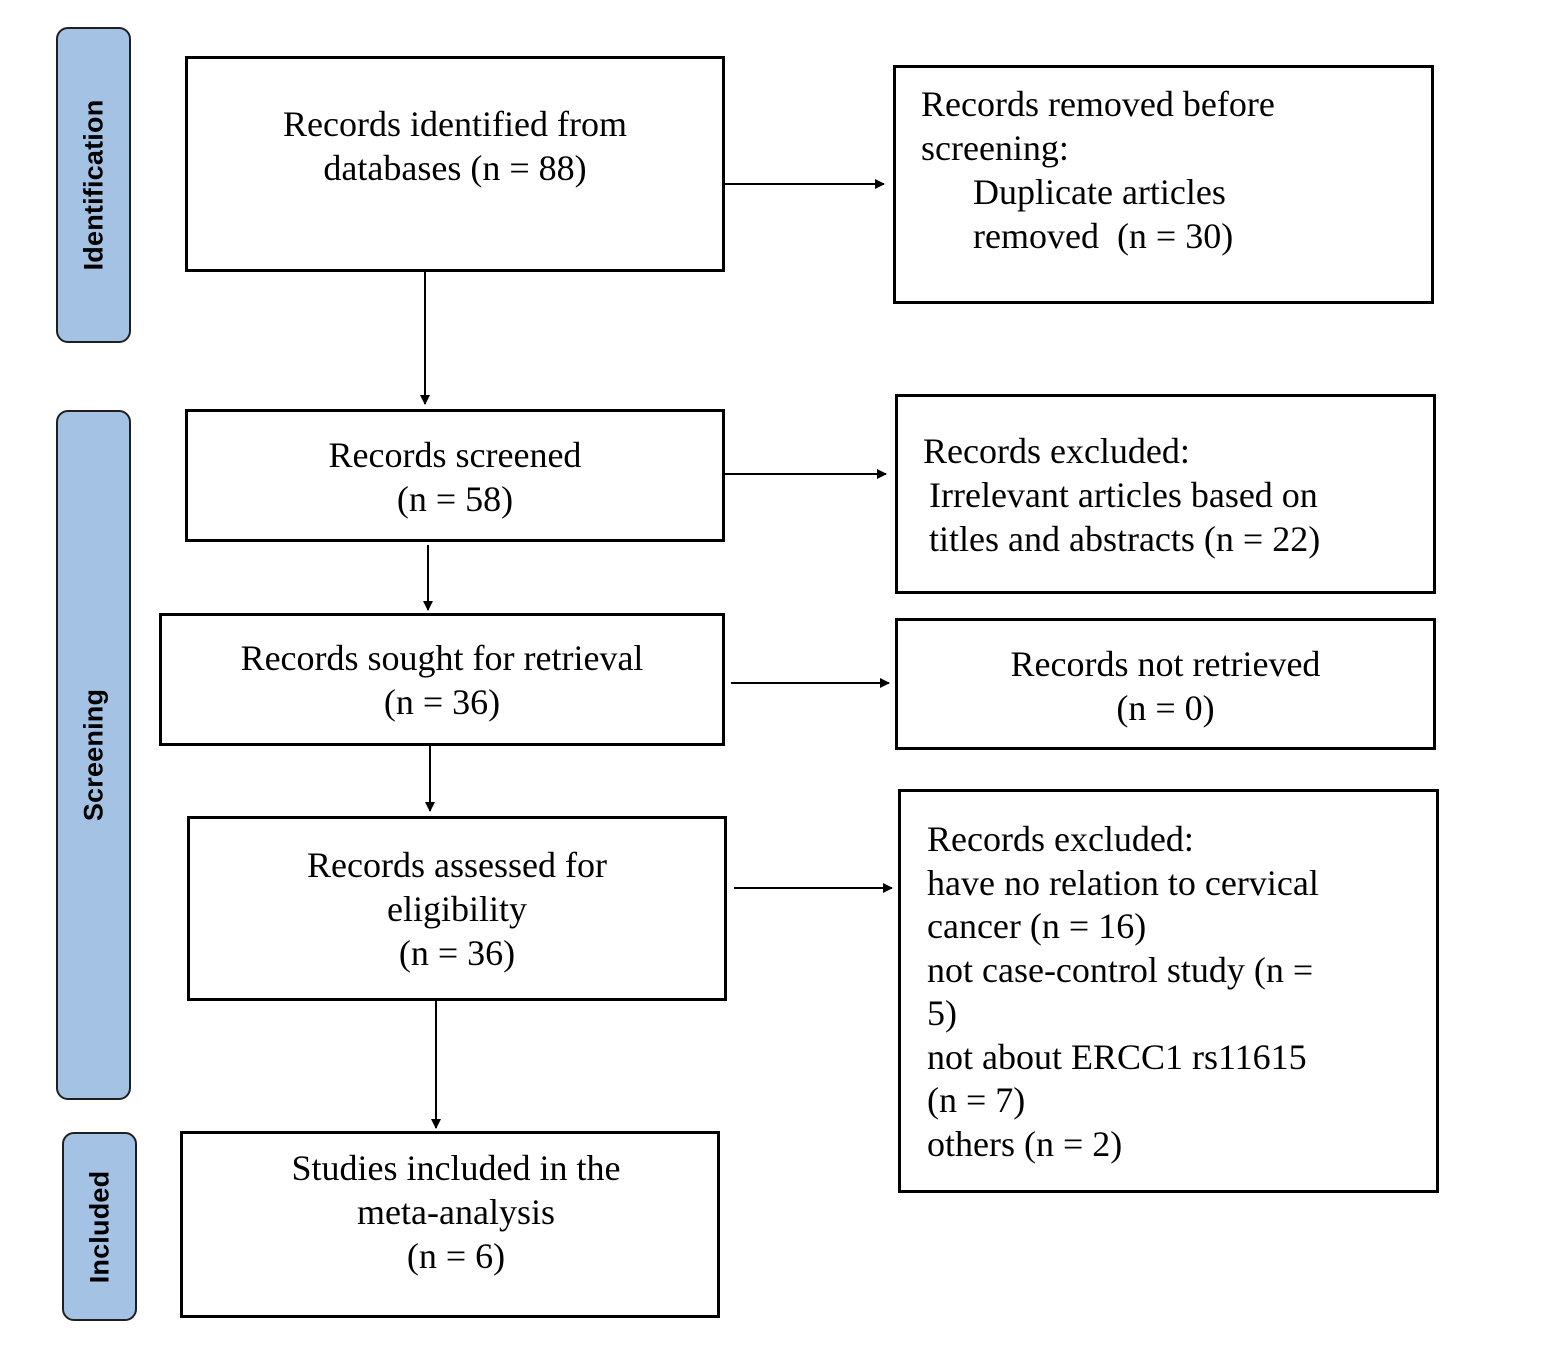  What do you see at coordinates (457, 865) in the screenshot?
I see `records-assessed-line-1: Records assessed for` at bounding box center [457, 865].